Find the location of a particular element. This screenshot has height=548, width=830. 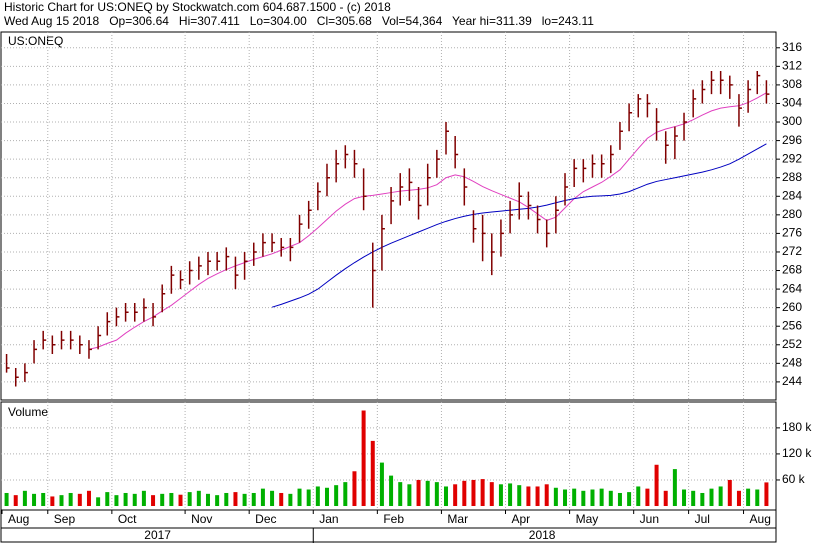

y-tick-label: 272 is located at coordinates (792, 251).